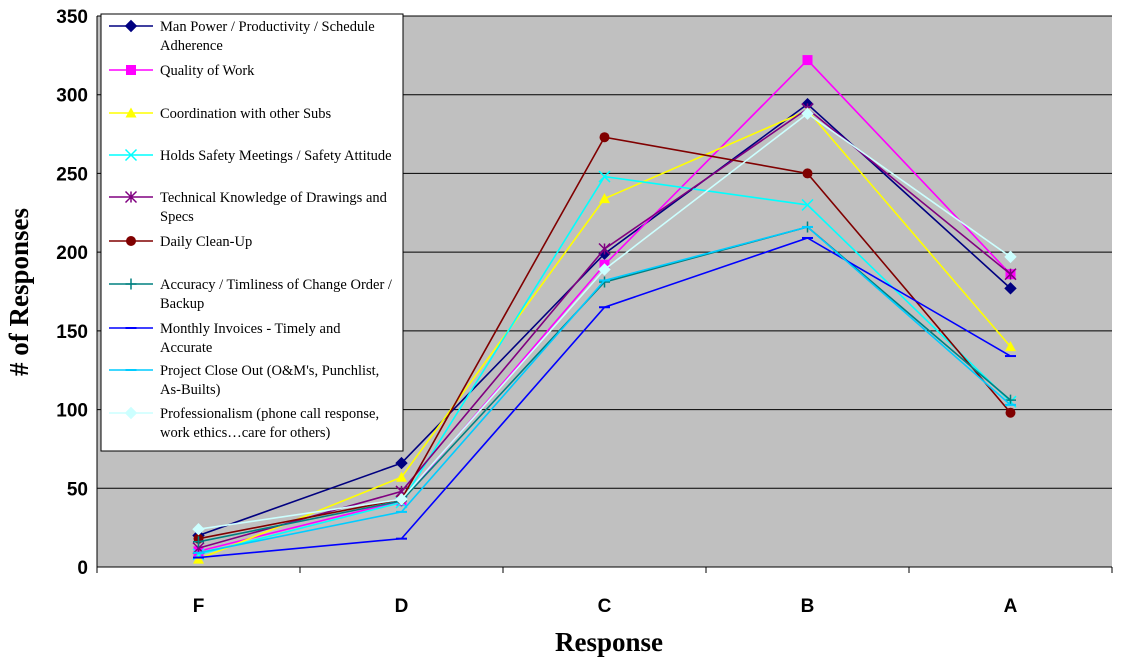  What do you see at coordinates (182, 304) in the screenshot?
I see `legend-label: Backup` at bounding box center [182, 304].